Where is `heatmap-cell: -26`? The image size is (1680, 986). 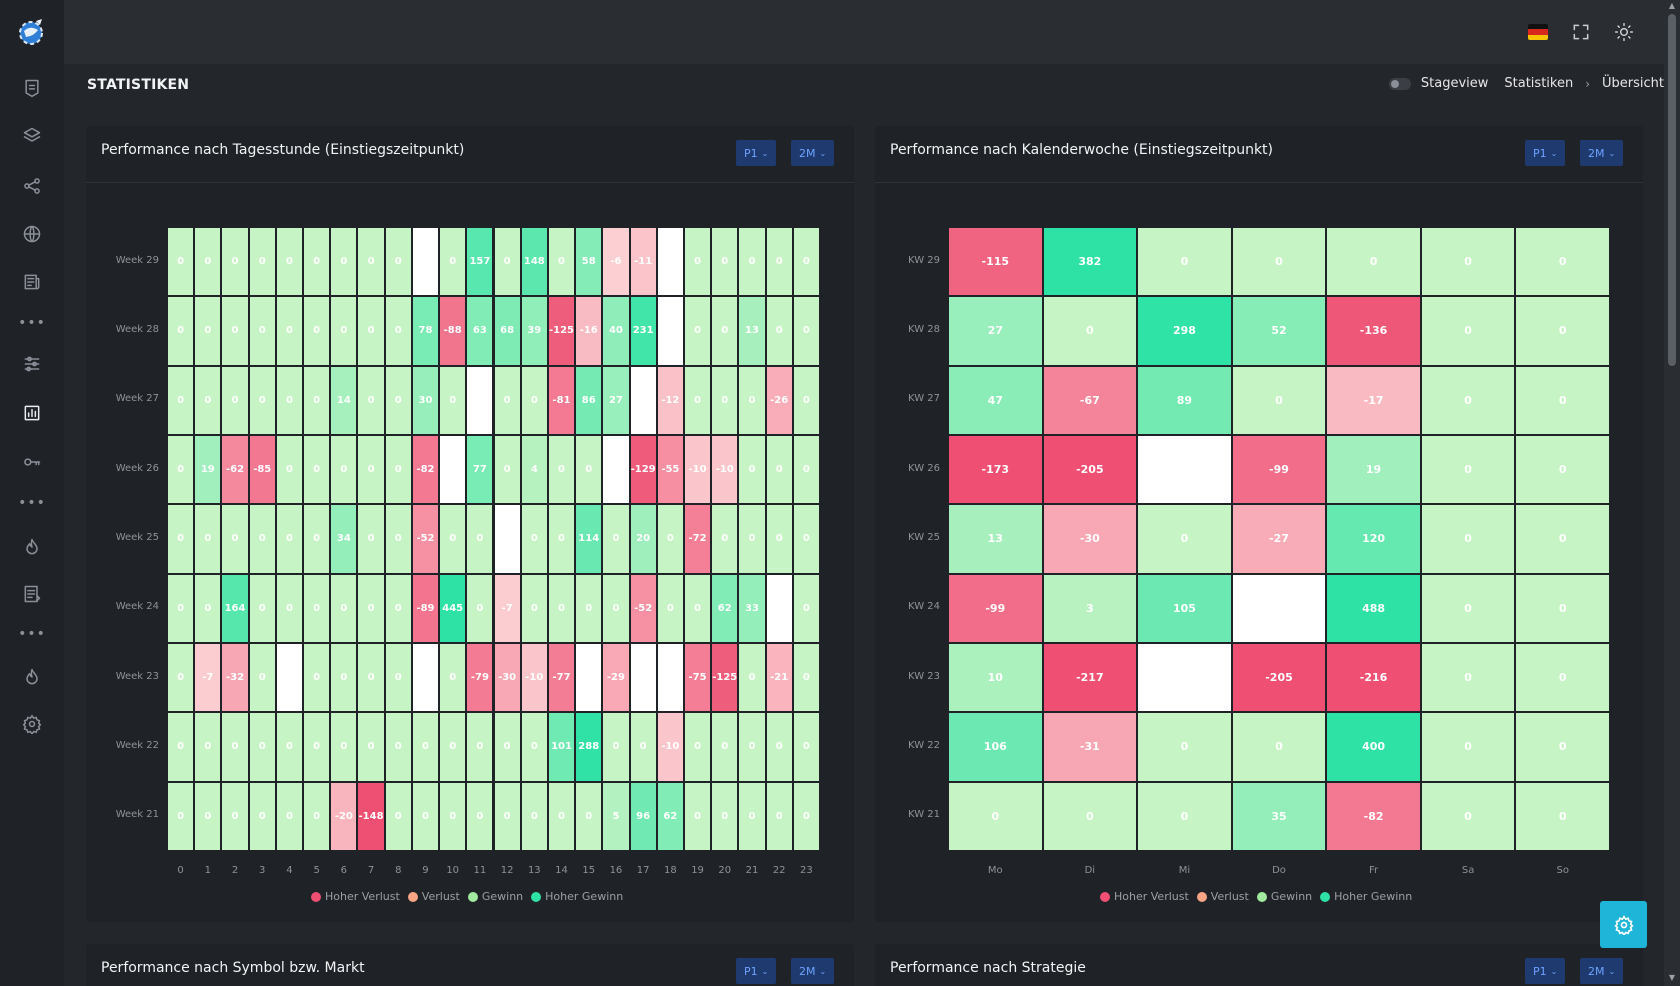
heatmap-cell: -26 is located at coordinates (779, 400).